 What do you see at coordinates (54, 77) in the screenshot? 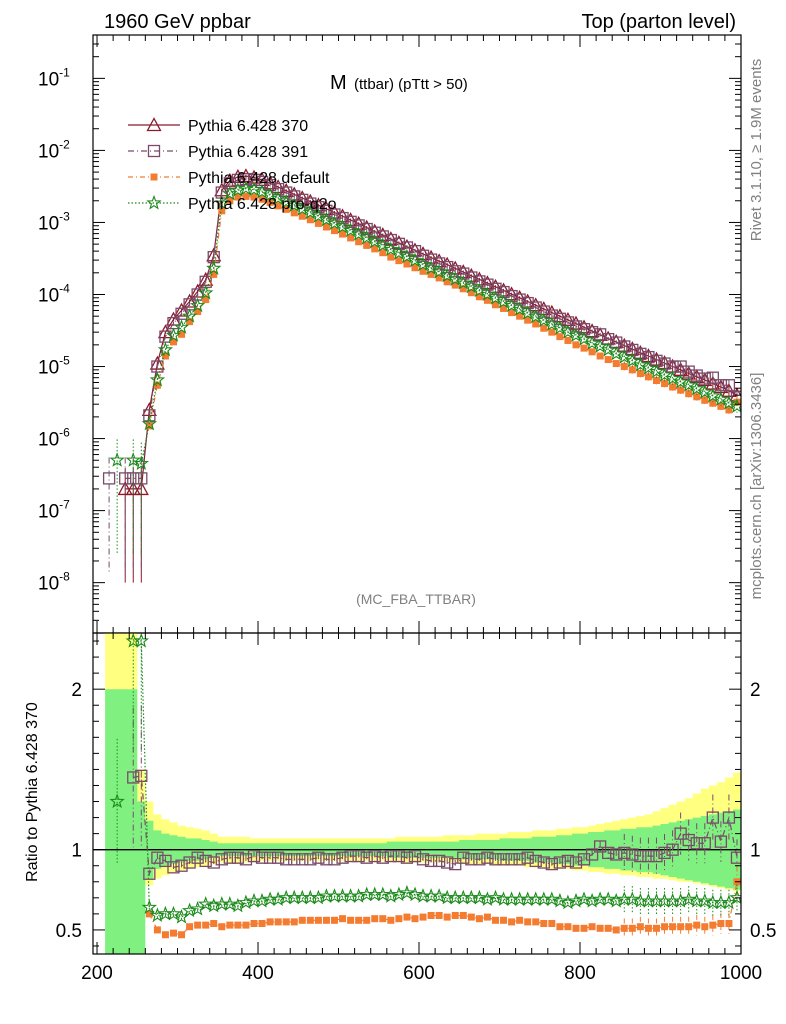
I see `y-tick-label: 10-1` at bounding box center [54, 77].